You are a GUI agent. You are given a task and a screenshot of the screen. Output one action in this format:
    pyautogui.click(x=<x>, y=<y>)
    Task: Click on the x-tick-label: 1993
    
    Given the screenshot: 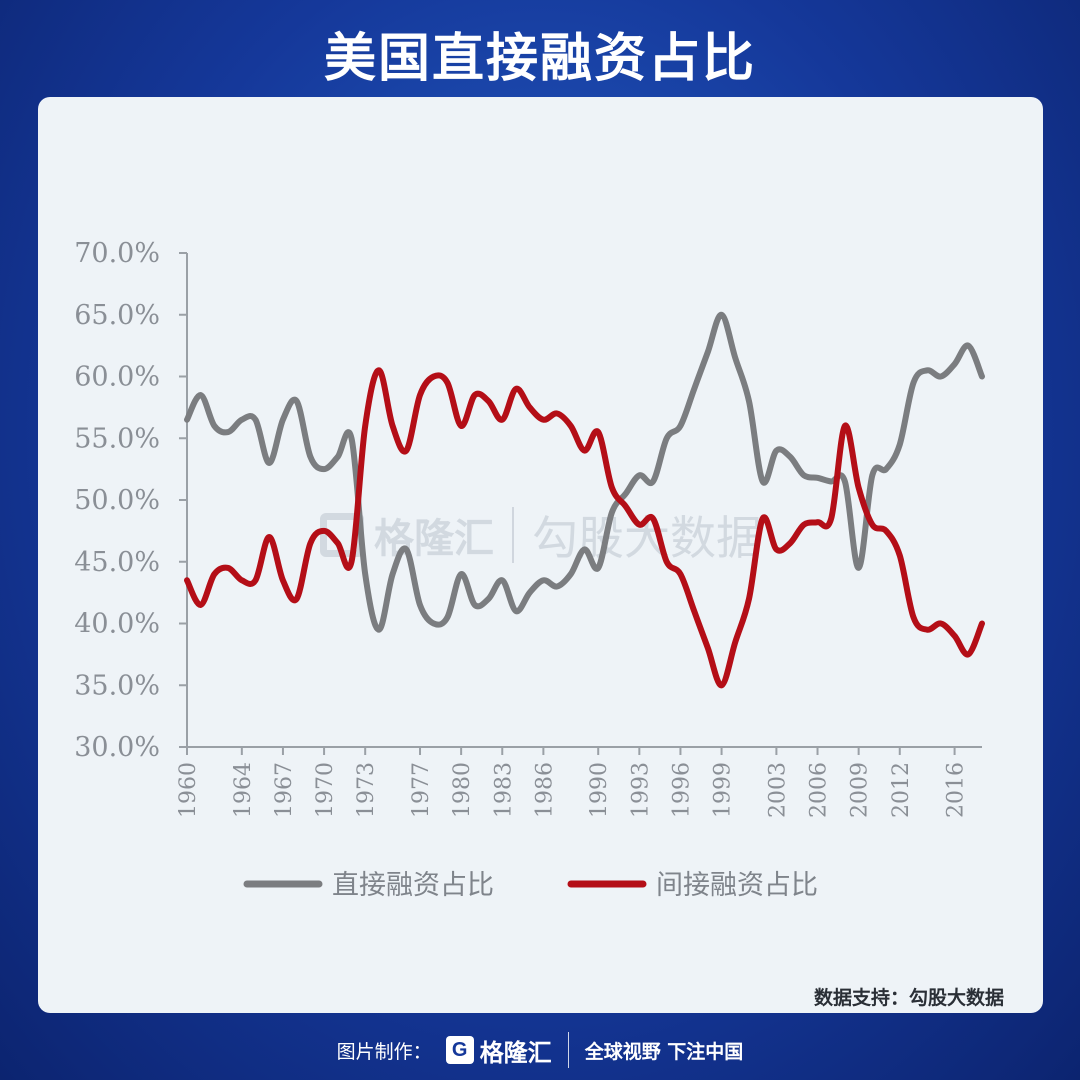 What is the action you would take?
    pyautogui.click(x=640, y=790)
    